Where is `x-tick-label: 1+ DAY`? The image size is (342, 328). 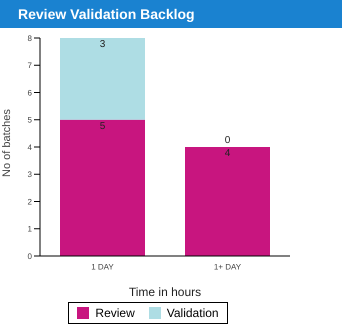
x-tick-label: 1+ DAY is located at coordinates (228, 267).